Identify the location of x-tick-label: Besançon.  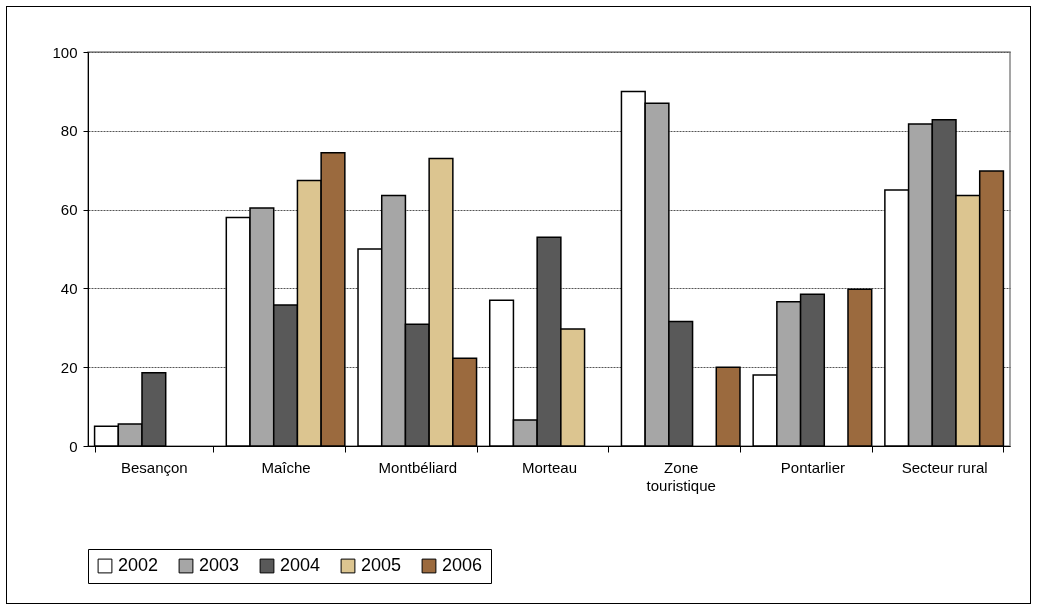
(154, 467).